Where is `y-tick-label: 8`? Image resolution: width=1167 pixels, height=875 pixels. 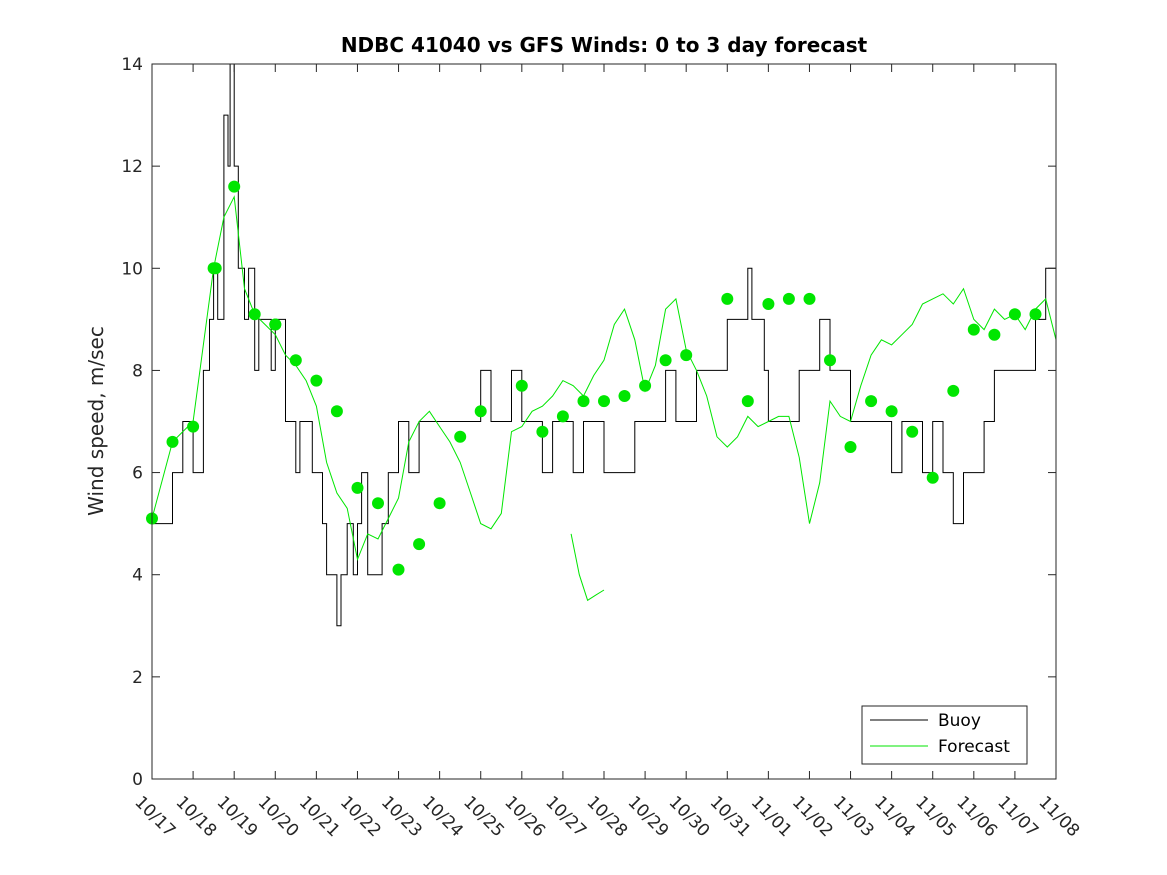 y-tick-label: 8 is located at coordinates (137, 371).